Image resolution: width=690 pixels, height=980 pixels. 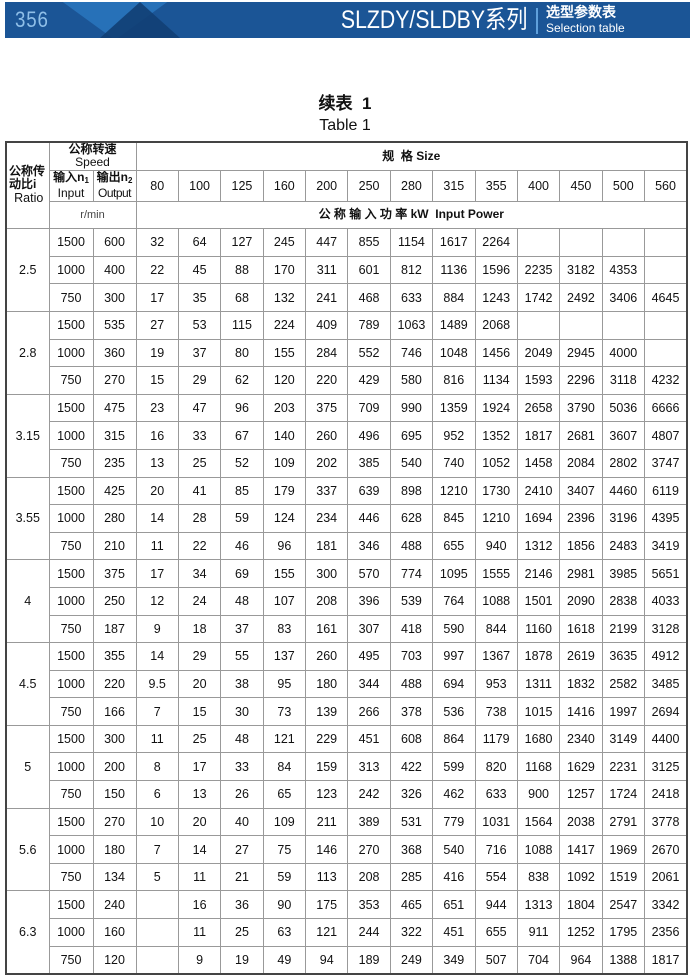 I want to click on power-cell: 2670, so click(x=666, y=849).